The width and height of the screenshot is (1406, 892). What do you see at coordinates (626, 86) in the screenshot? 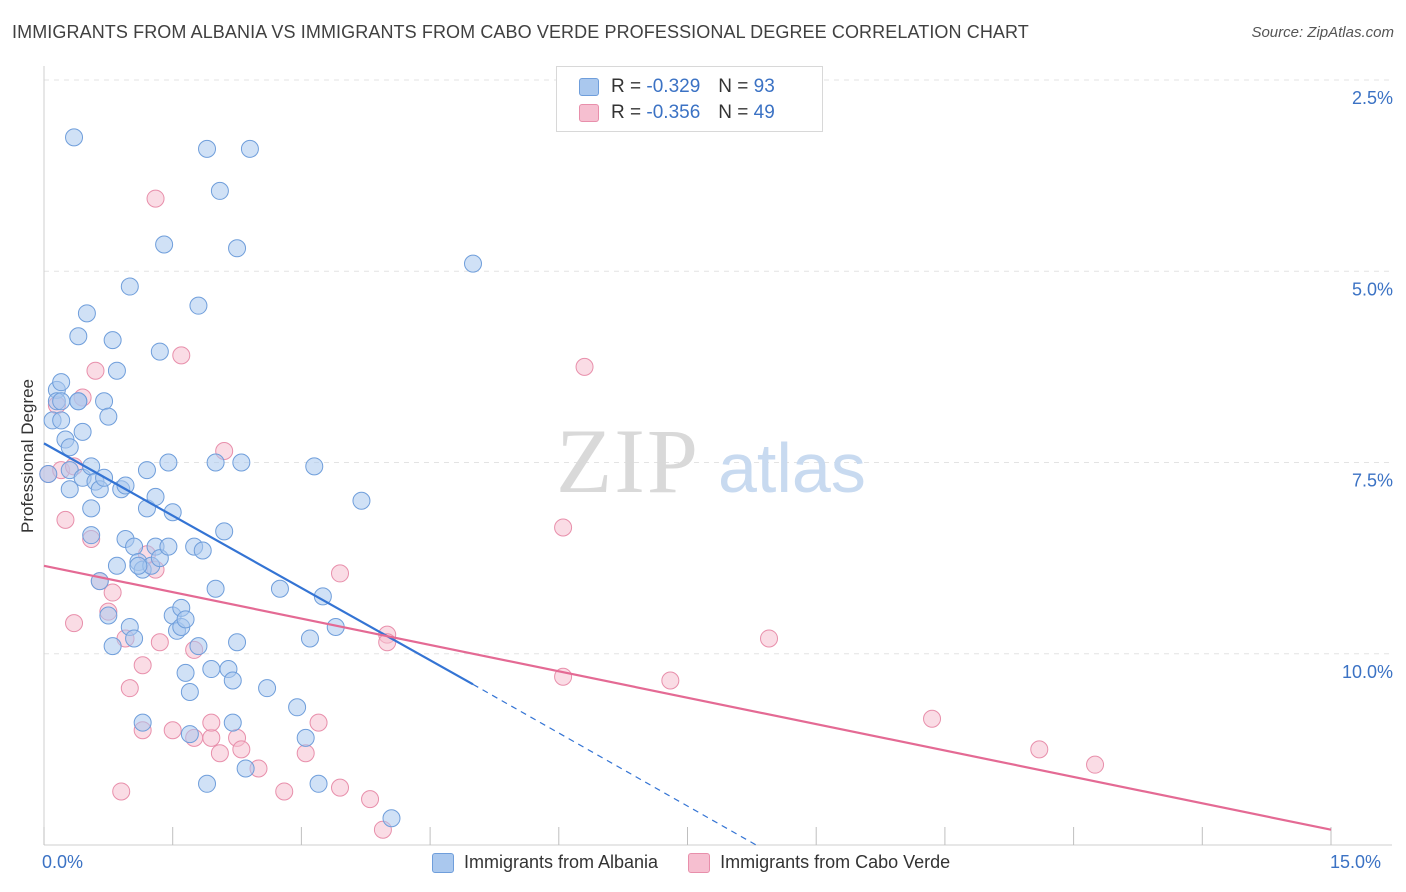
I see `r-label: R =` at bounding box center [626, 86].